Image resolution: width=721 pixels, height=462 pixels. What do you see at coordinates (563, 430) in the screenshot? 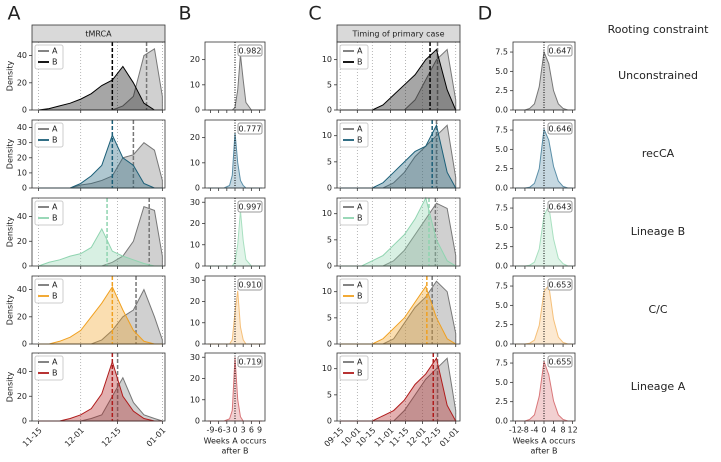
I see `x-tick-label: 8` at bounding box center [563, 430].